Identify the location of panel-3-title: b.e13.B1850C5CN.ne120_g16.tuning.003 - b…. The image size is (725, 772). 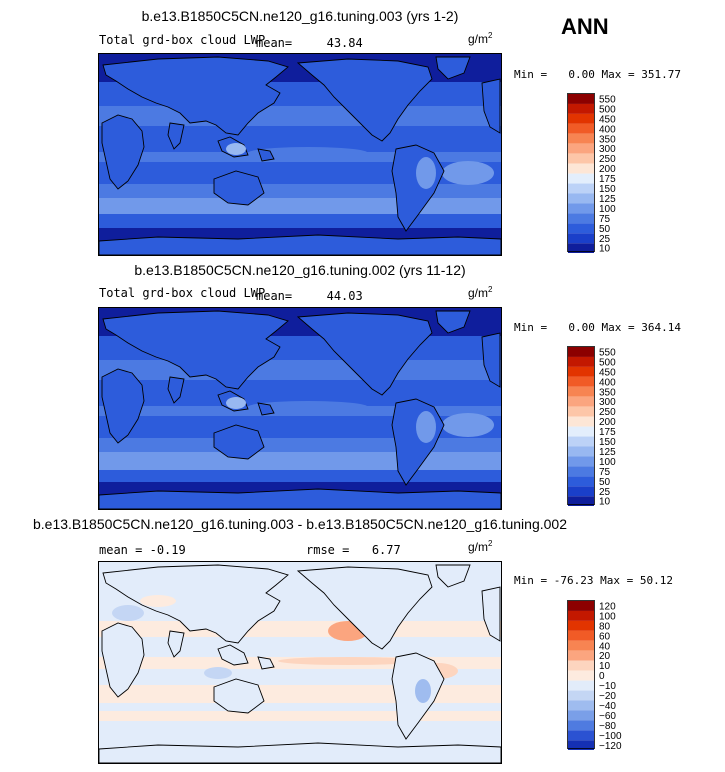
(300, 524).